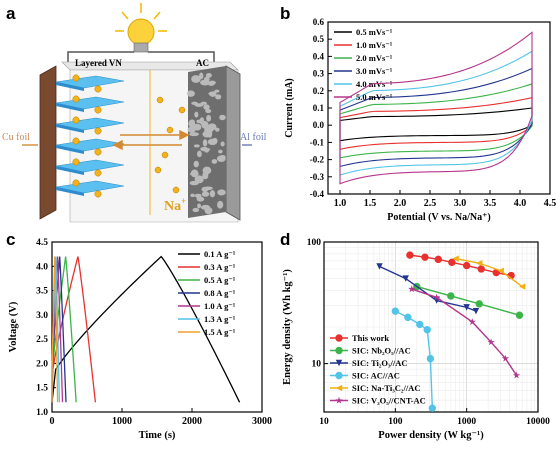 The width and height of the screenshot is (556, 454). I want to click on y-tick-label: 0.4, so click(319, 56).